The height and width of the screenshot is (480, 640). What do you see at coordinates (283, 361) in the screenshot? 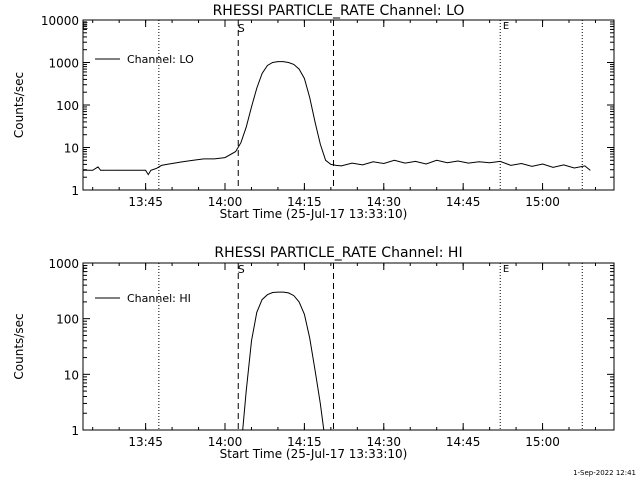
I see `series-line` at bounding box center [283, 361].